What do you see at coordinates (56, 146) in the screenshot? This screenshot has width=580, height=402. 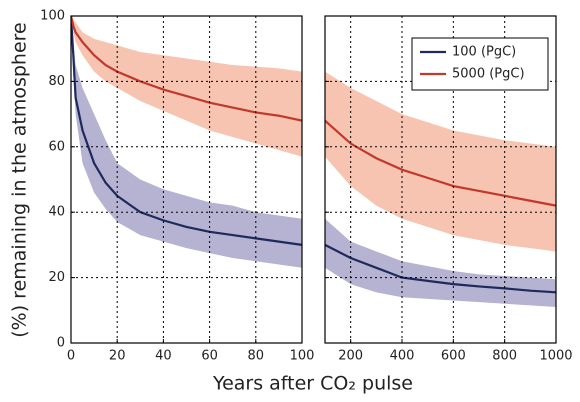 I see `y-tick-label: 60` at bounding box center [56, 146].